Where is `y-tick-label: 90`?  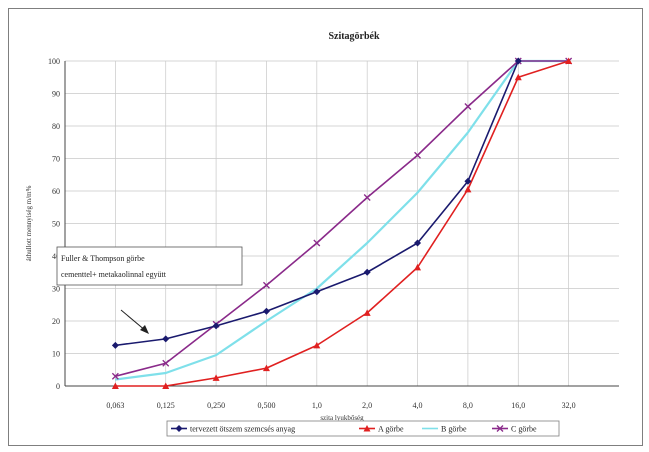
y-tick-label: 90 is located at coordinates (56, 94).